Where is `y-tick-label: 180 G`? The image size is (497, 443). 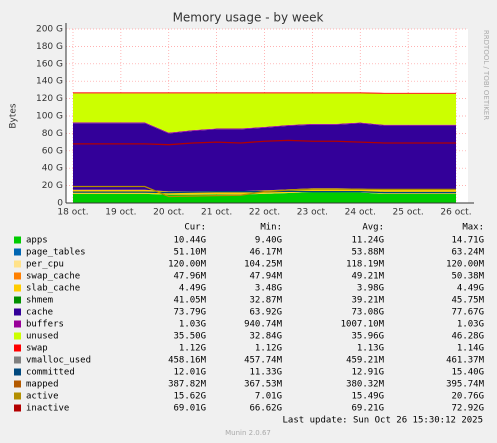
y-tick-label: 180 G is located at coordinates (49, 47).